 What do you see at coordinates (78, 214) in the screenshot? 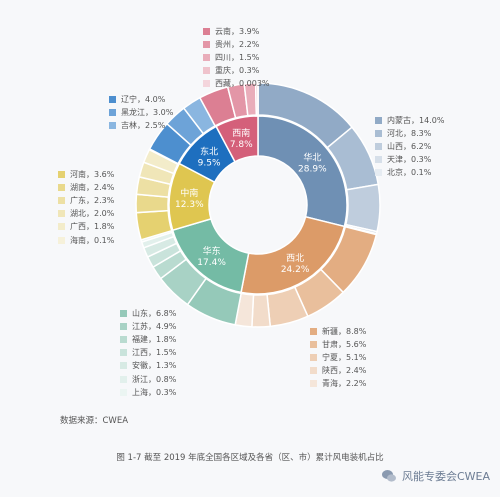
I see `legend-label: 湖北` at bounding box center [78, 214].